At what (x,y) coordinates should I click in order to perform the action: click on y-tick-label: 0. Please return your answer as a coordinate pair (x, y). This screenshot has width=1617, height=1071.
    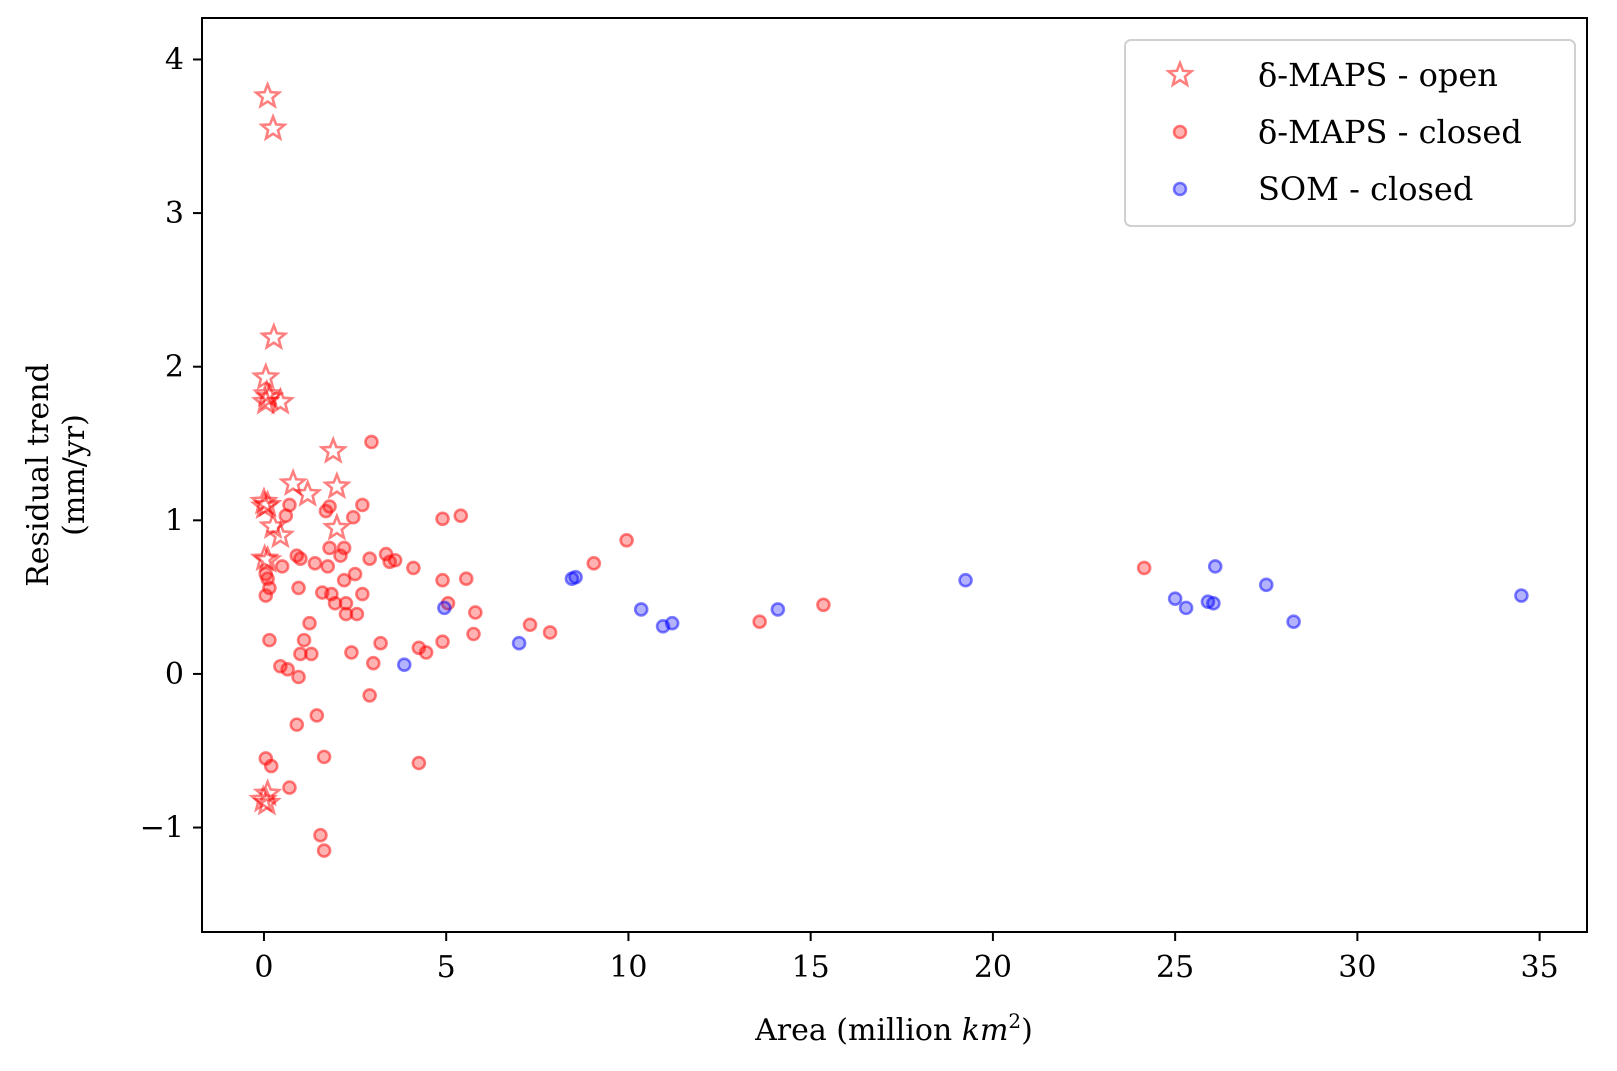
    Looking at the image, I should click on (174, 674).